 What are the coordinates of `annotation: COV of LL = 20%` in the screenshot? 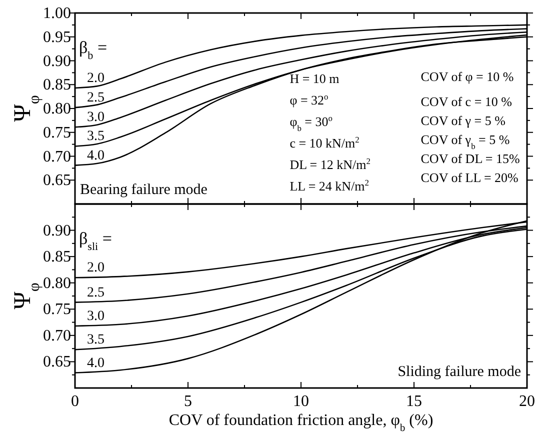 It's located at (469, 177).